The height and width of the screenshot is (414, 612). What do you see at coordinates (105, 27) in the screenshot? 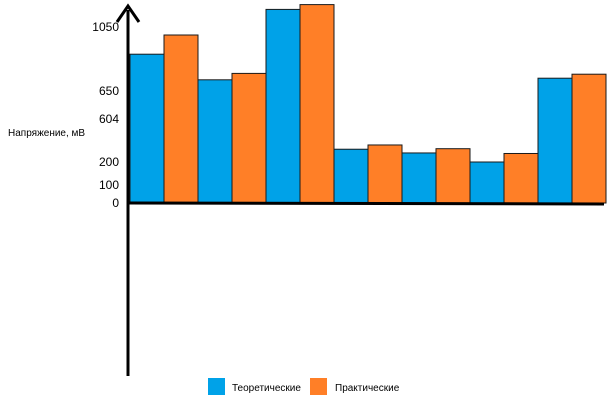
I see `y-tick-label-1050: 1050` at bounding box center [105, 27].